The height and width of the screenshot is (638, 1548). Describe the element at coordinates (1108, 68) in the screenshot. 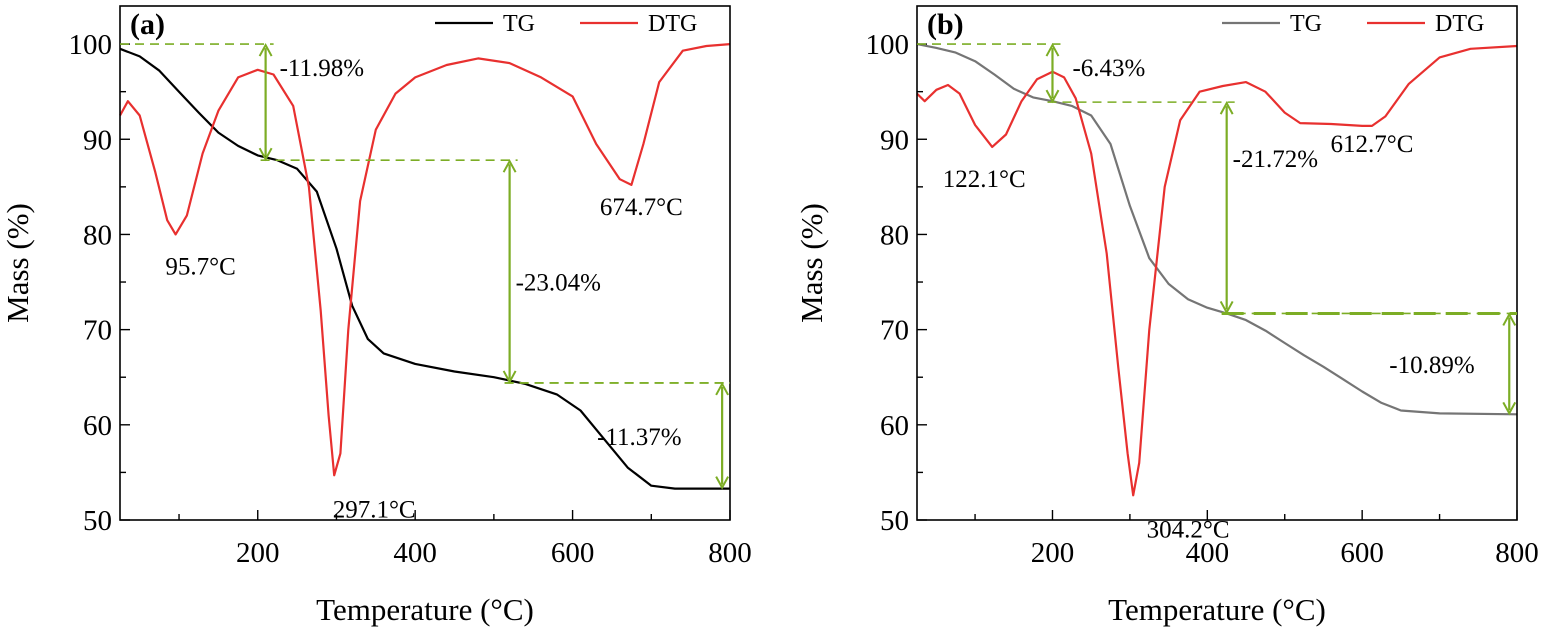

I see `mass-loss-label: -6.43%` at that location.